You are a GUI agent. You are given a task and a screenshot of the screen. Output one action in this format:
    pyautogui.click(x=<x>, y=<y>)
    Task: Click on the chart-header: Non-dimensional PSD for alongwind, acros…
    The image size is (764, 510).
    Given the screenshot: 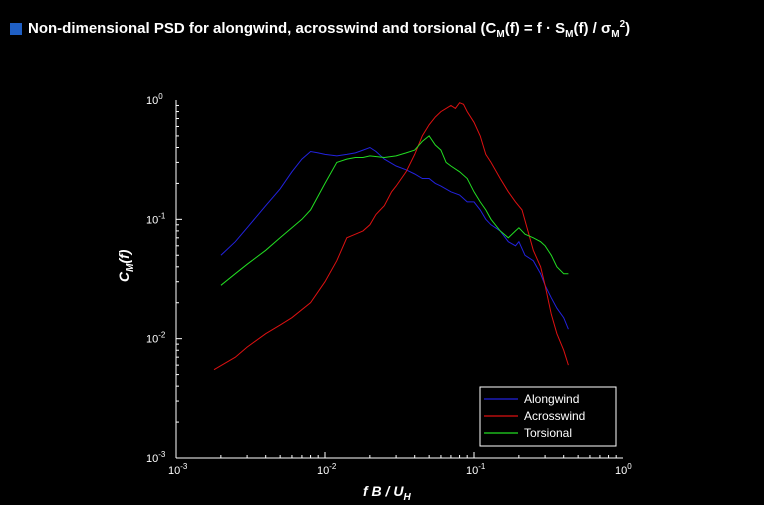 What is the action you would take?
    pyautogui.click(x=320, y=29)
    